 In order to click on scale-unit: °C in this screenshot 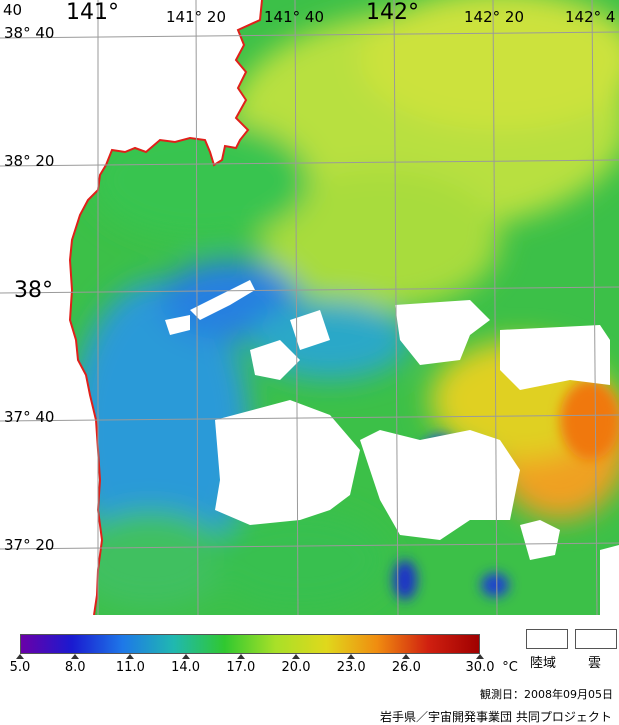, I will do `click(510, 667)`.